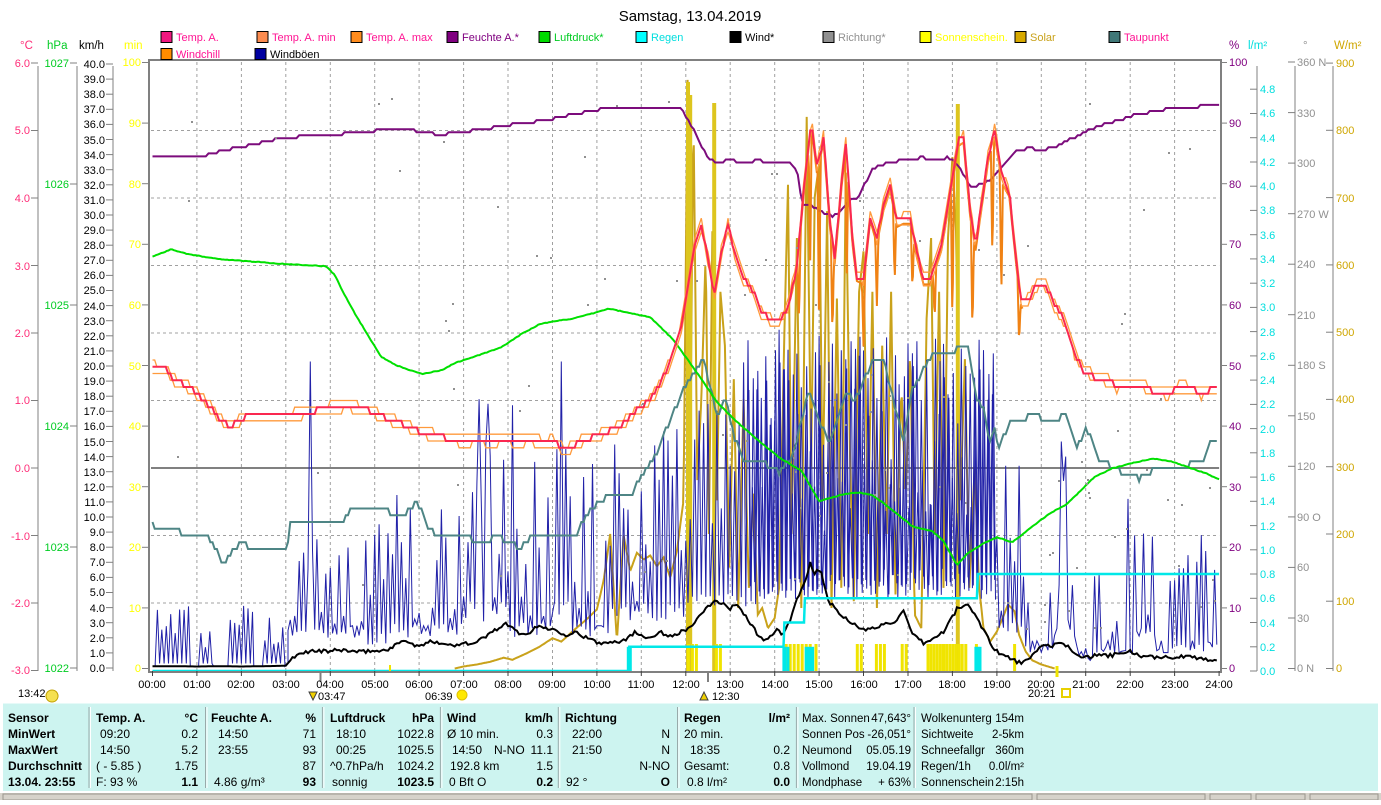  Describe the element at coordinates (94, 397) in the screenshot. I see `svg-text: 18.0` at that location.